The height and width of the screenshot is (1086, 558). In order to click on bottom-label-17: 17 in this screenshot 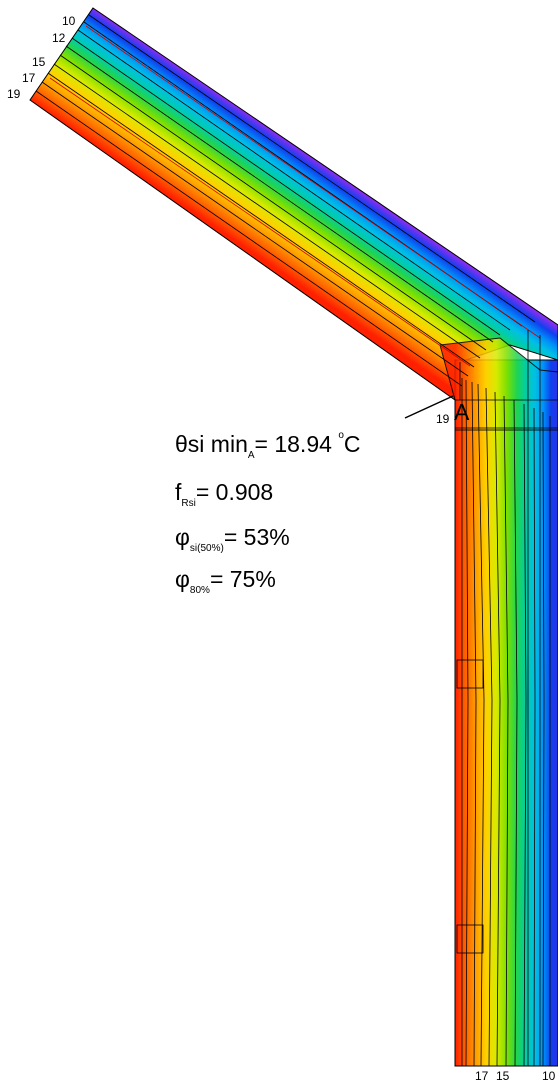, I will do `click(482, 1076)`.